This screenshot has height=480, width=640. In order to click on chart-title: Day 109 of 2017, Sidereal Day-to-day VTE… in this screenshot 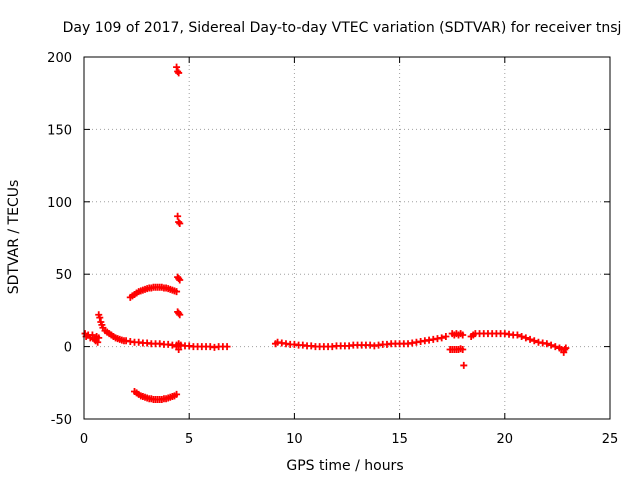, I will do `click(342, 28)`.